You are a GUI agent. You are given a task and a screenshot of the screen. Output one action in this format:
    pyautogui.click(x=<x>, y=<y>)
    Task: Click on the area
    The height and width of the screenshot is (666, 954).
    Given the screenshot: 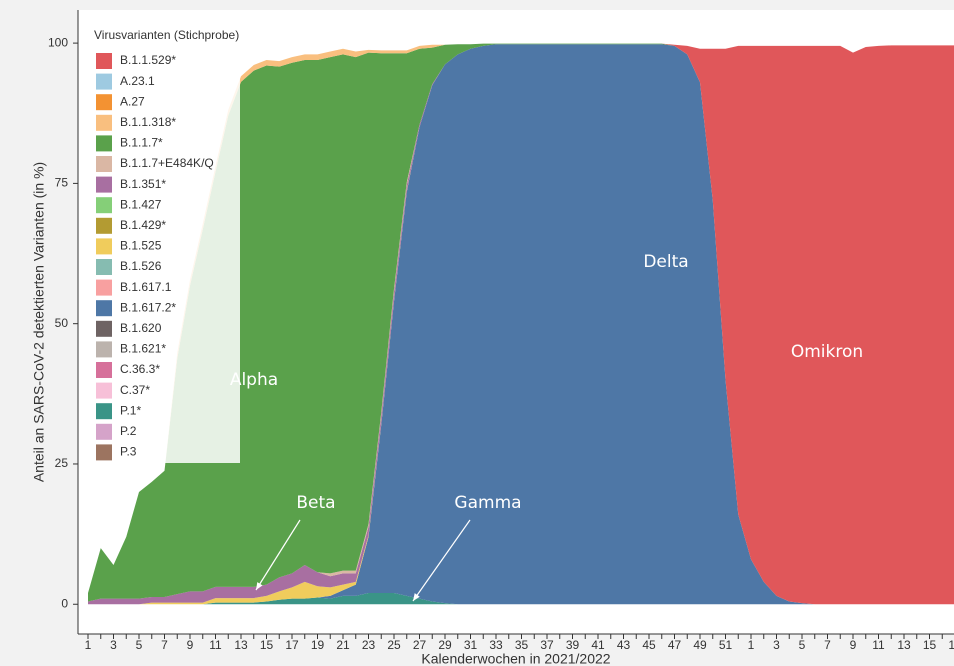 What is the action you would take?
    pyautogui.click(x=521, y=599)
    